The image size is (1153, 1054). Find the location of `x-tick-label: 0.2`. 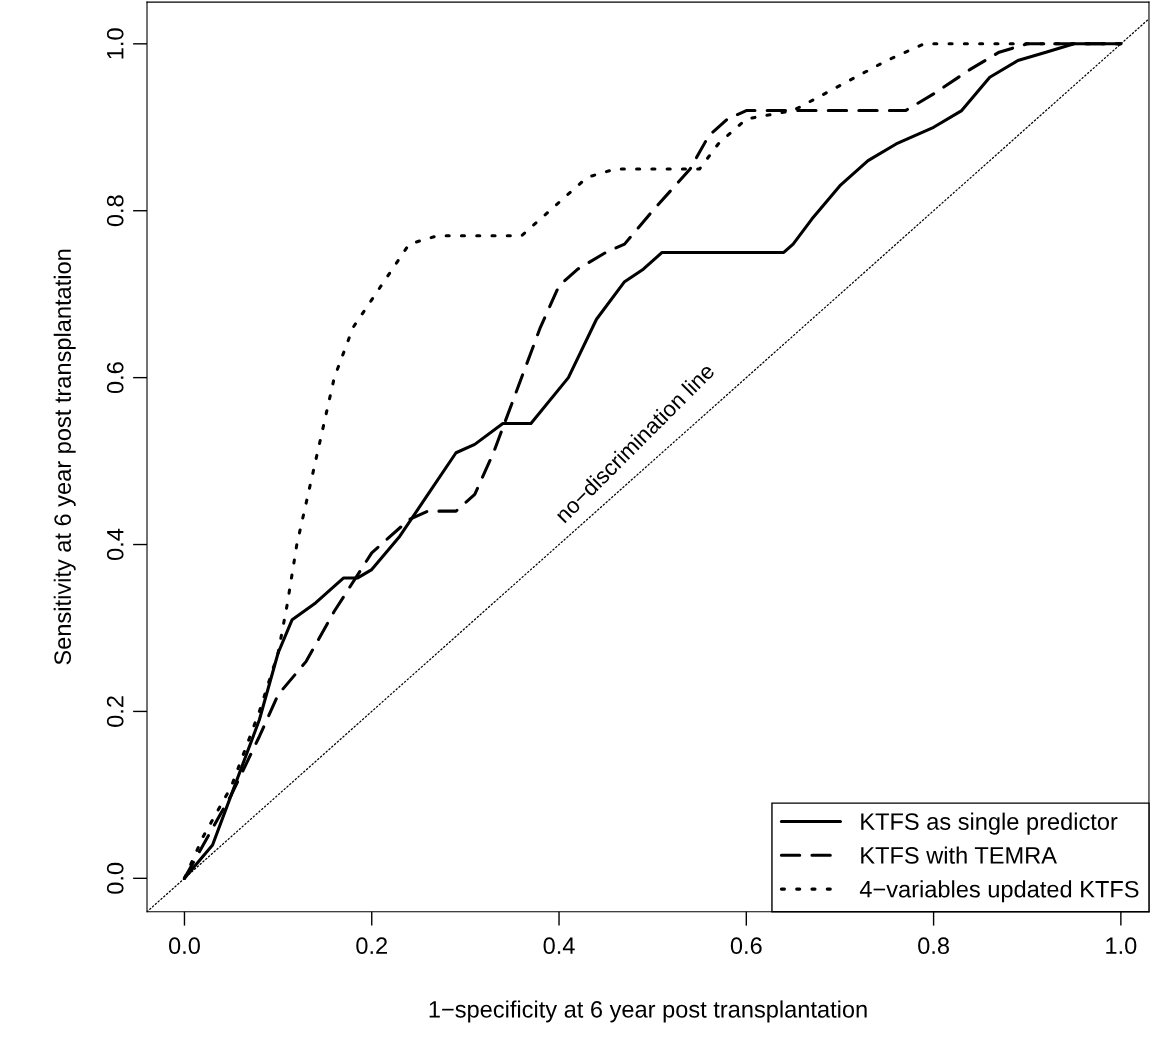

x-tick-label: 0.2 is located at coordinates (371, 946).